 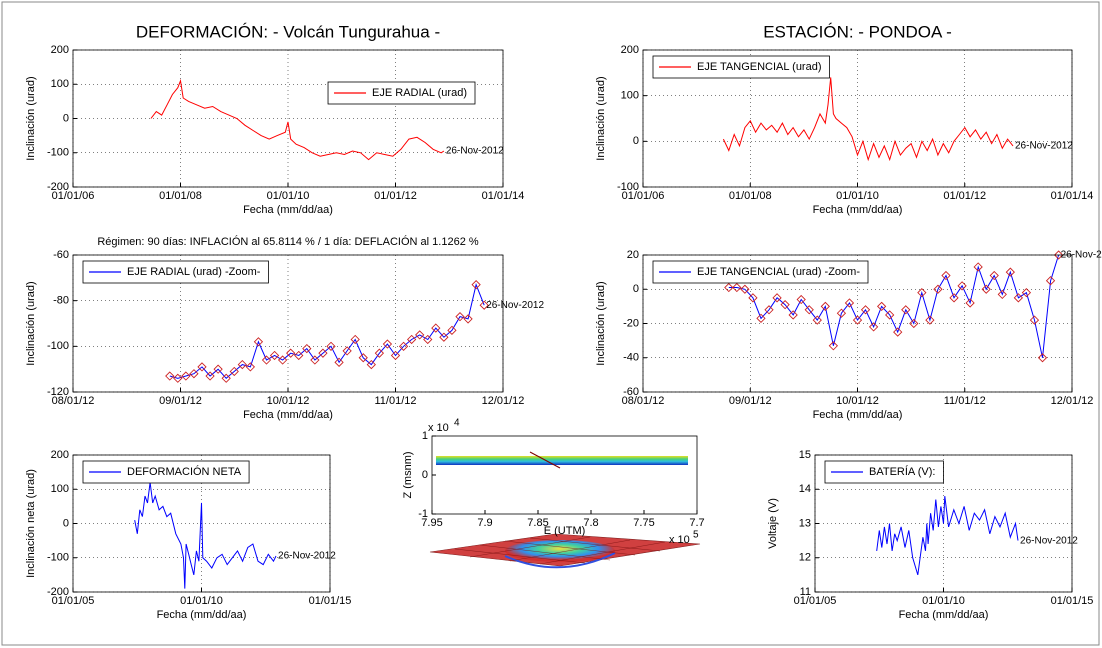 I want to click on y-tick-label: -80, so click(x=61, y=301).